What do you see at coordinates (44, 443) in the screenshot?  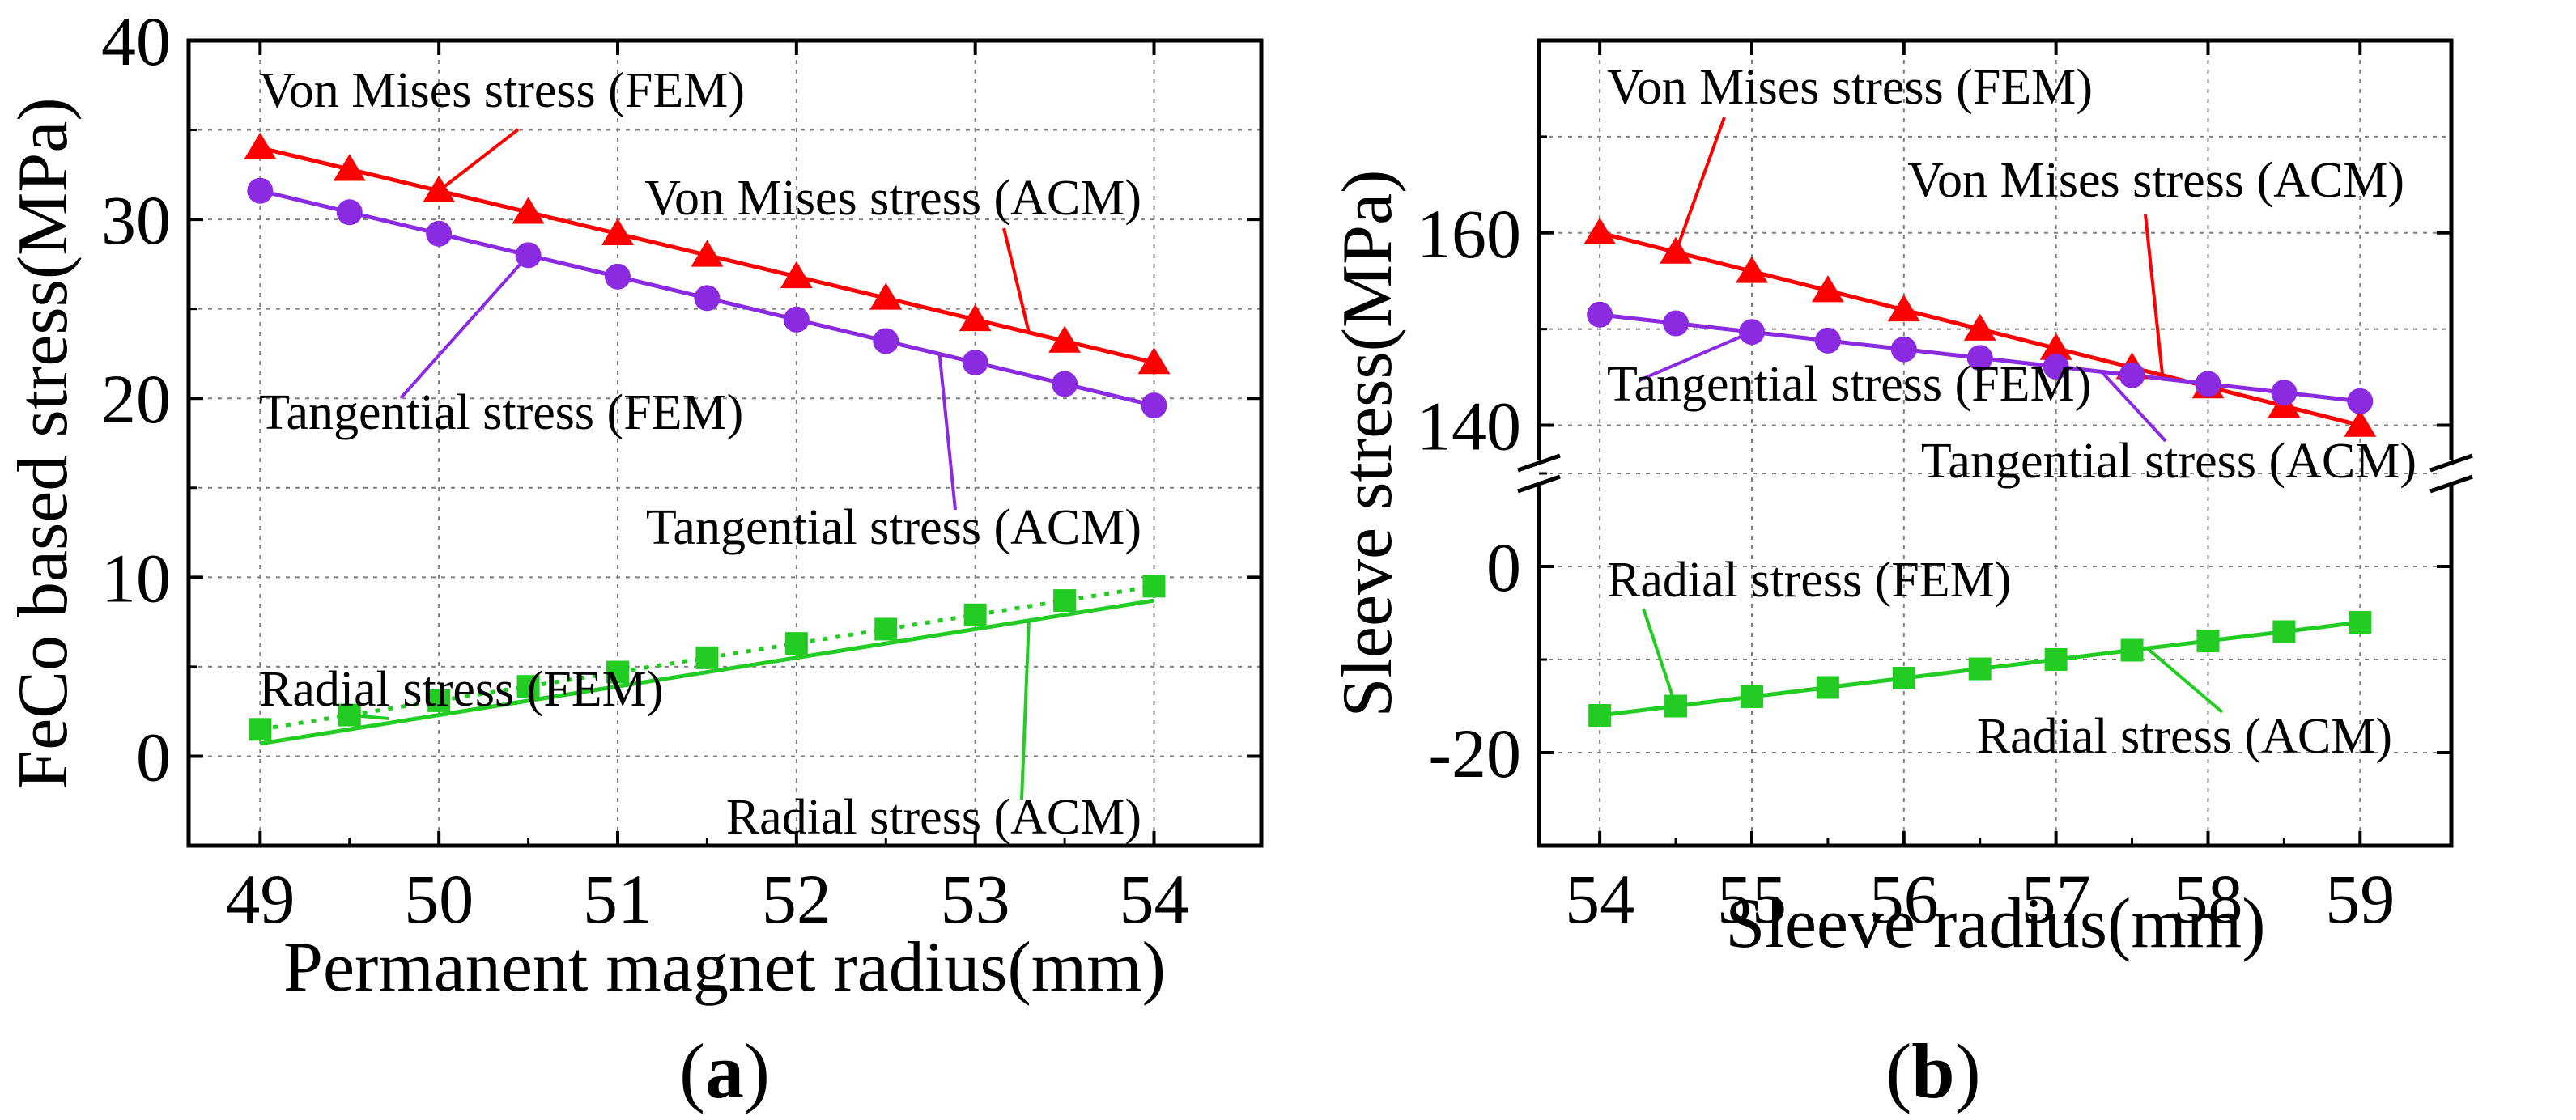 I see `chart-a-y-axis-title: FeCo based stress(MPa)` at bounding box center [44, 443].